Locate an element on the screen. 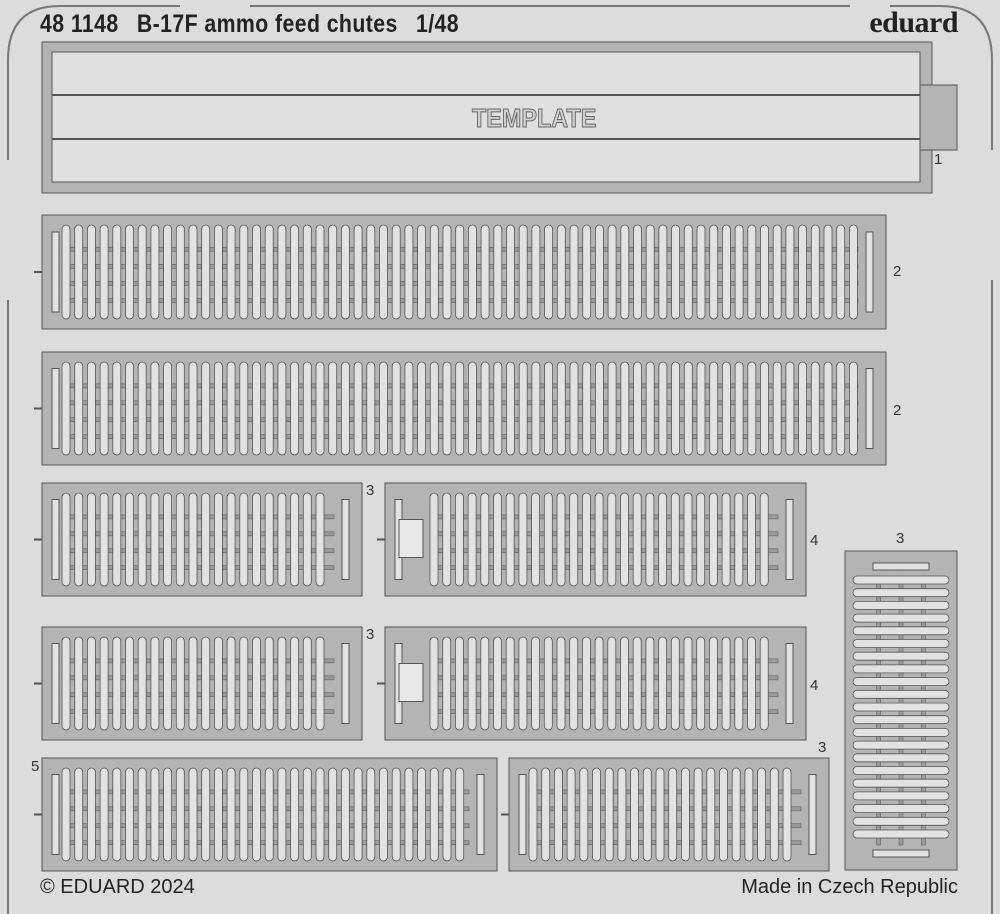  part-number-4b: 4 is located at coordinates (814, 685).